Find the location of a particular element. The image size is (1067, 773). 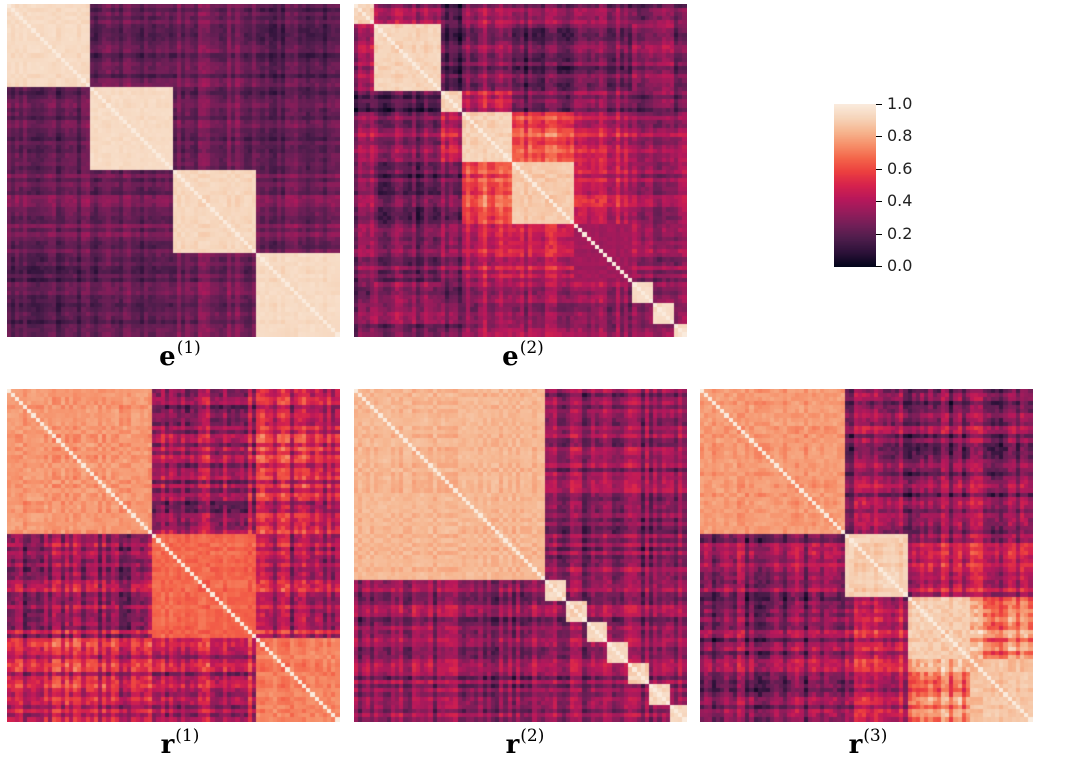

caption-e1-sup: (1) is located at coordinates (188, 348).